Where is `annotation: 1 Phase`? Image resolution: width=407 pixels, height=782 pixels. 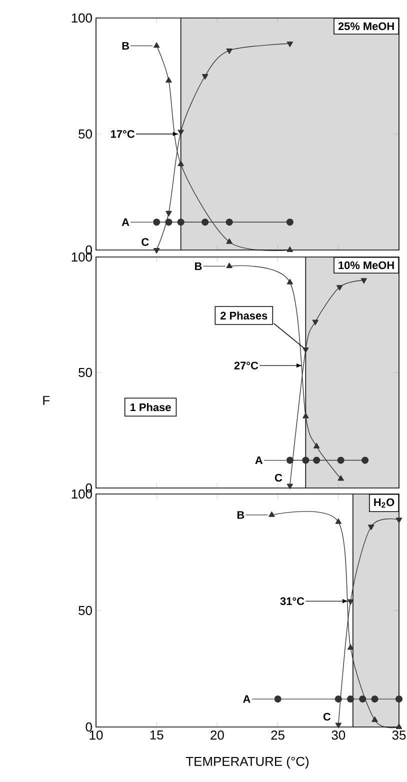
annotation: 1 Phase is located at coordinates (150, 407).